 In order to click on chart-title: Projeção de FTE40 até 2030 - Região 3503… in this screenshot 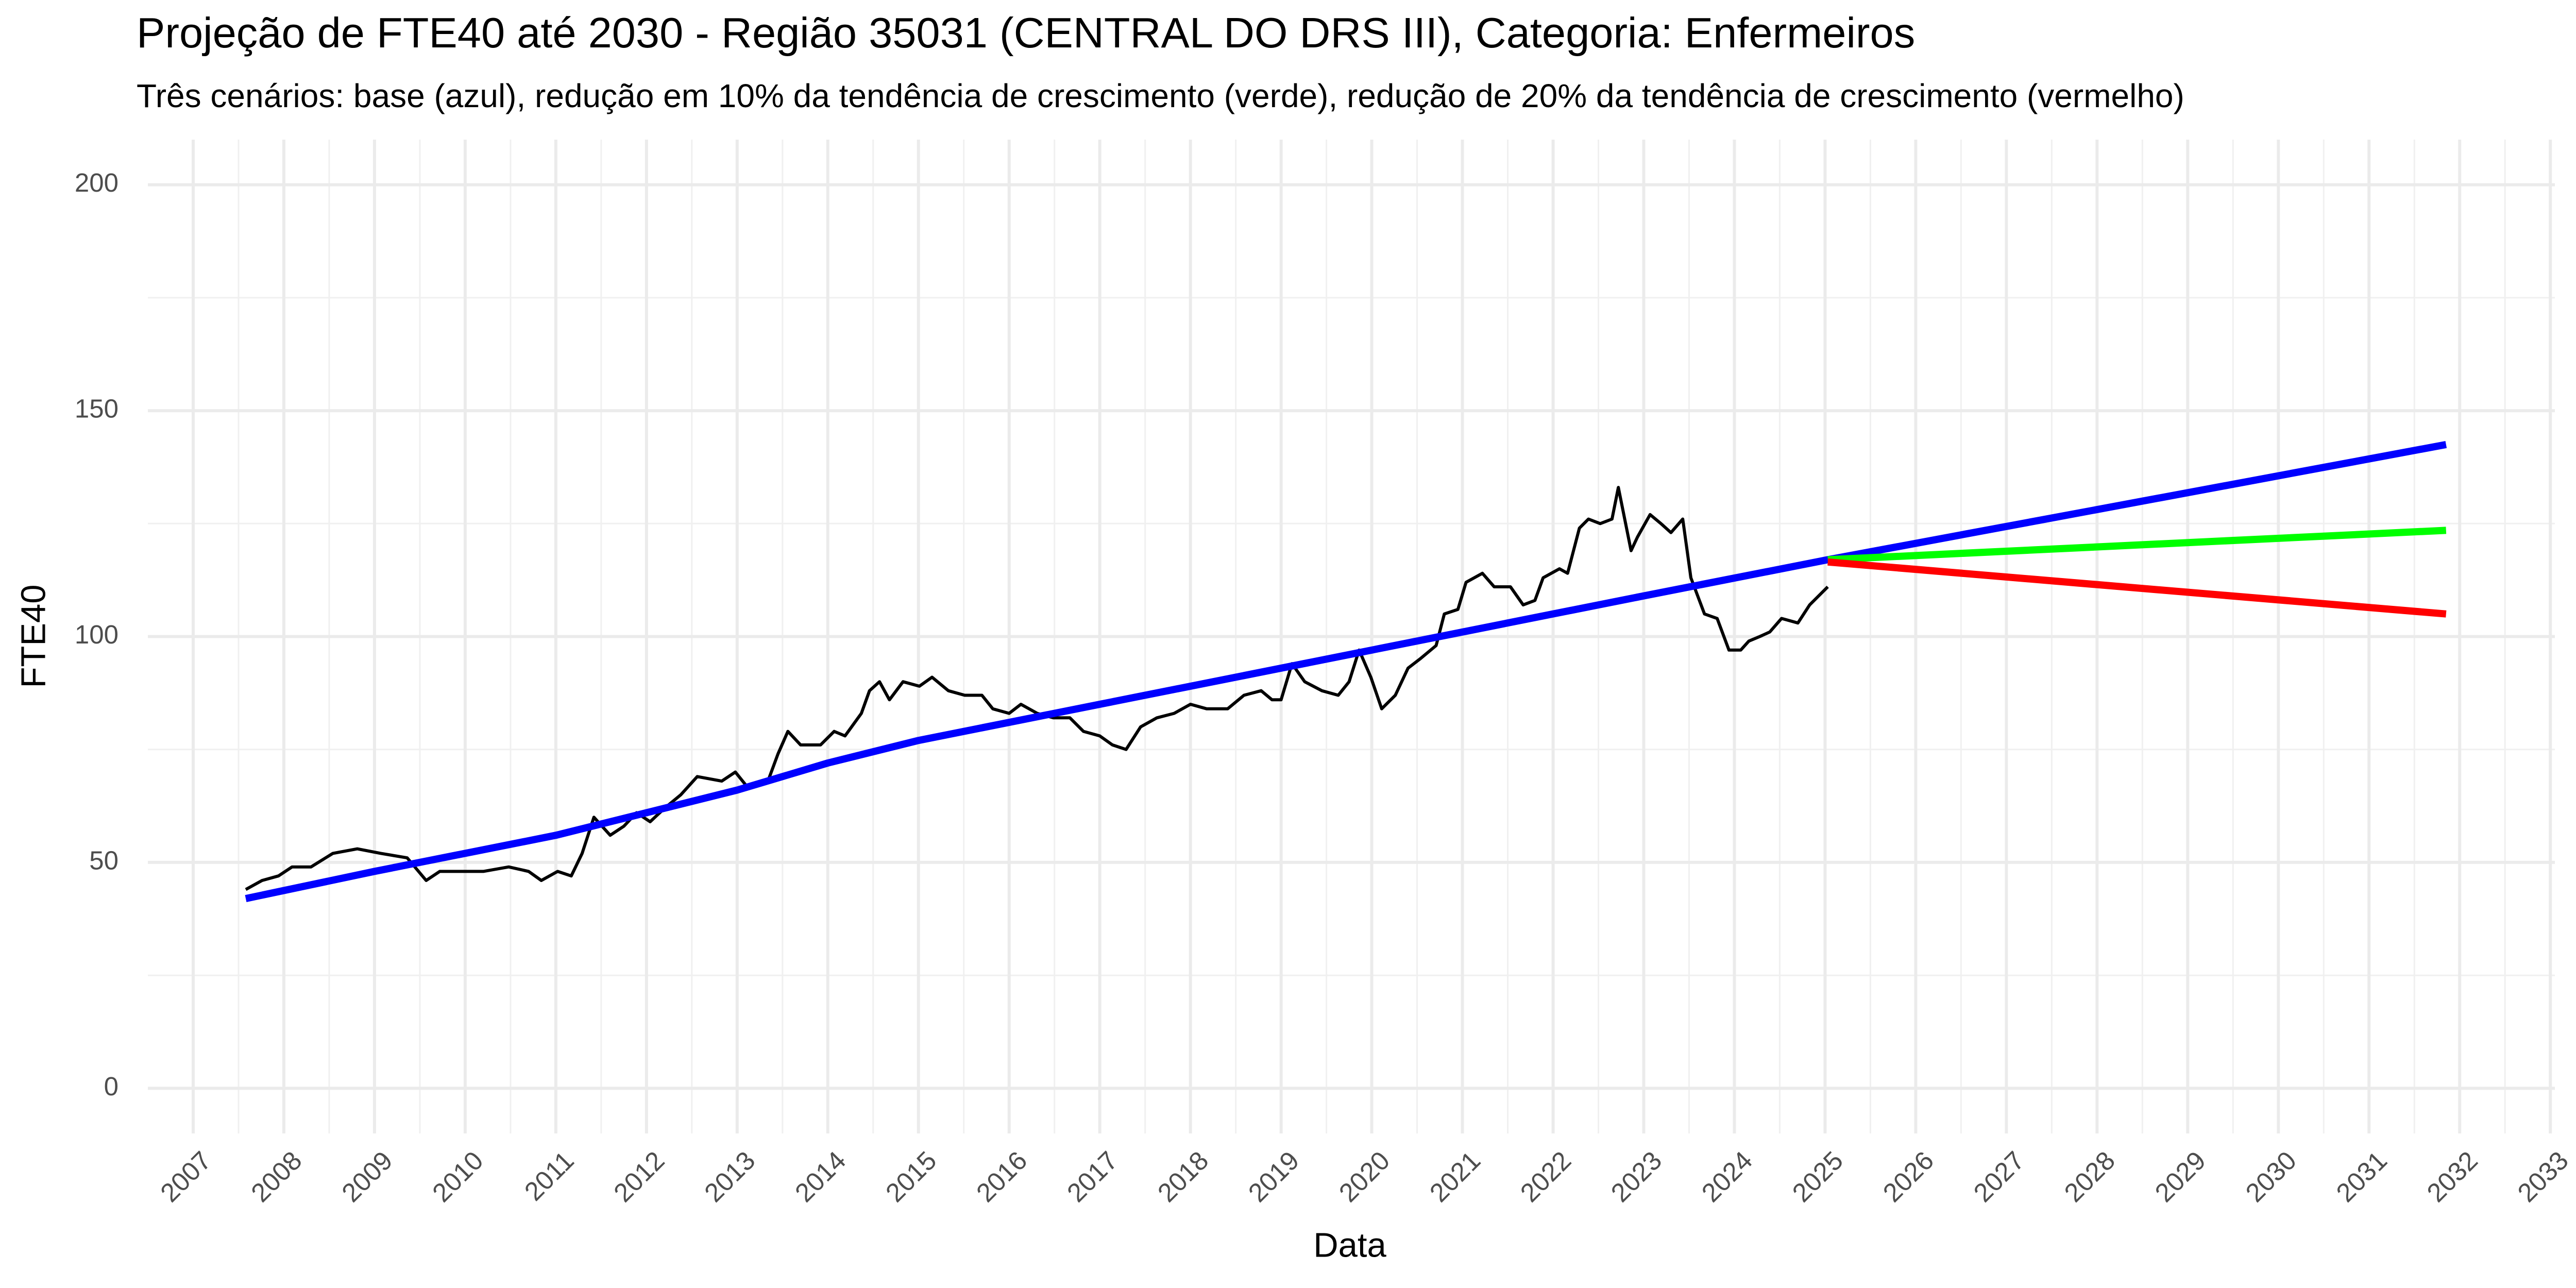, I will do `click(1026, 33)`.